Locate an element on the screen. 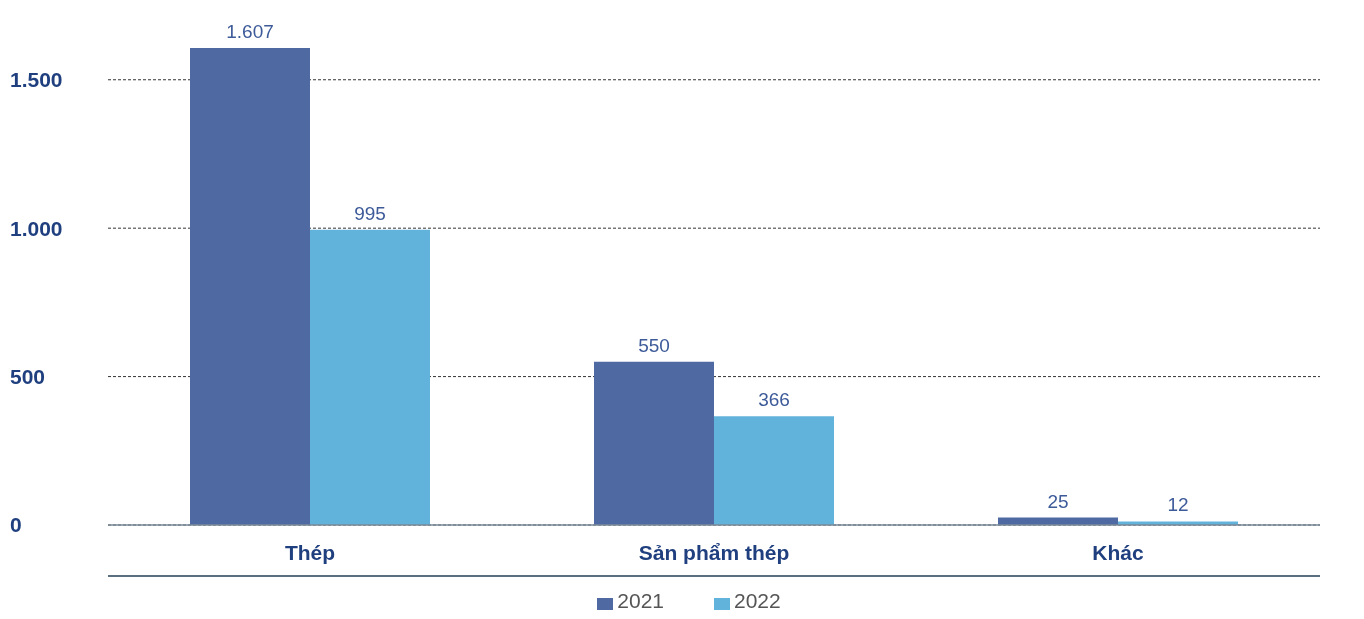  x-tick-label: Thép is located at coordinates (310, 552).